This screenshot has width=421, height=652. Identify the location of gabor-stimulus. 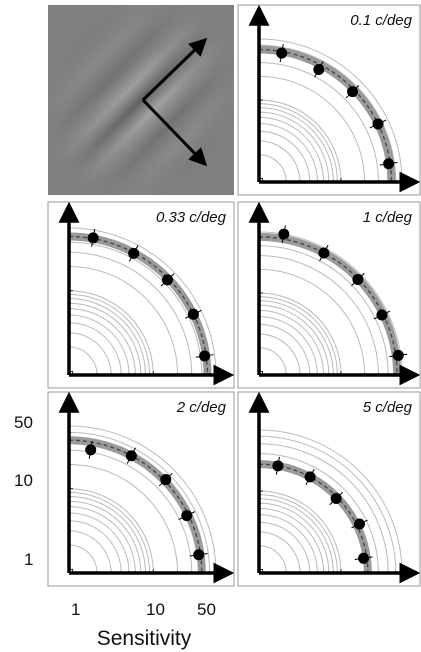
(141, 100).